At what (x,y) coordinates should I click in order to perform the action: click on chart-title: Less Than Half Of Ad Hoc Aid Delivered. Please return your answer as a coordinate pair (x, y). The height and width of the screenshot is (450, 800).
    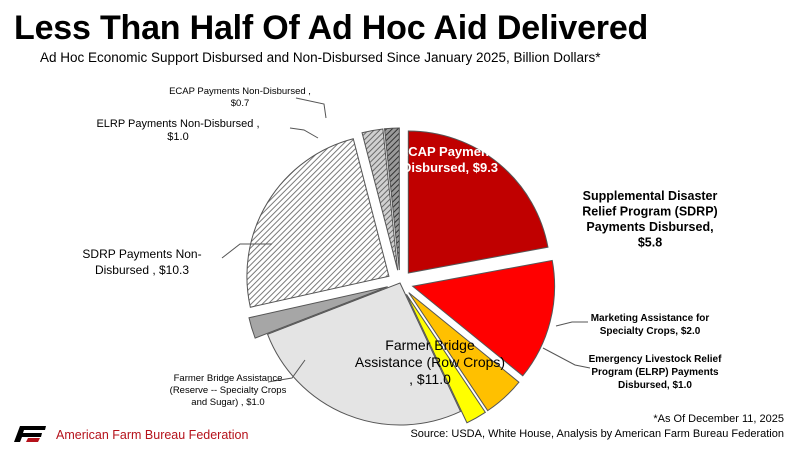
    Looking at the image, I should click on (331, 28).